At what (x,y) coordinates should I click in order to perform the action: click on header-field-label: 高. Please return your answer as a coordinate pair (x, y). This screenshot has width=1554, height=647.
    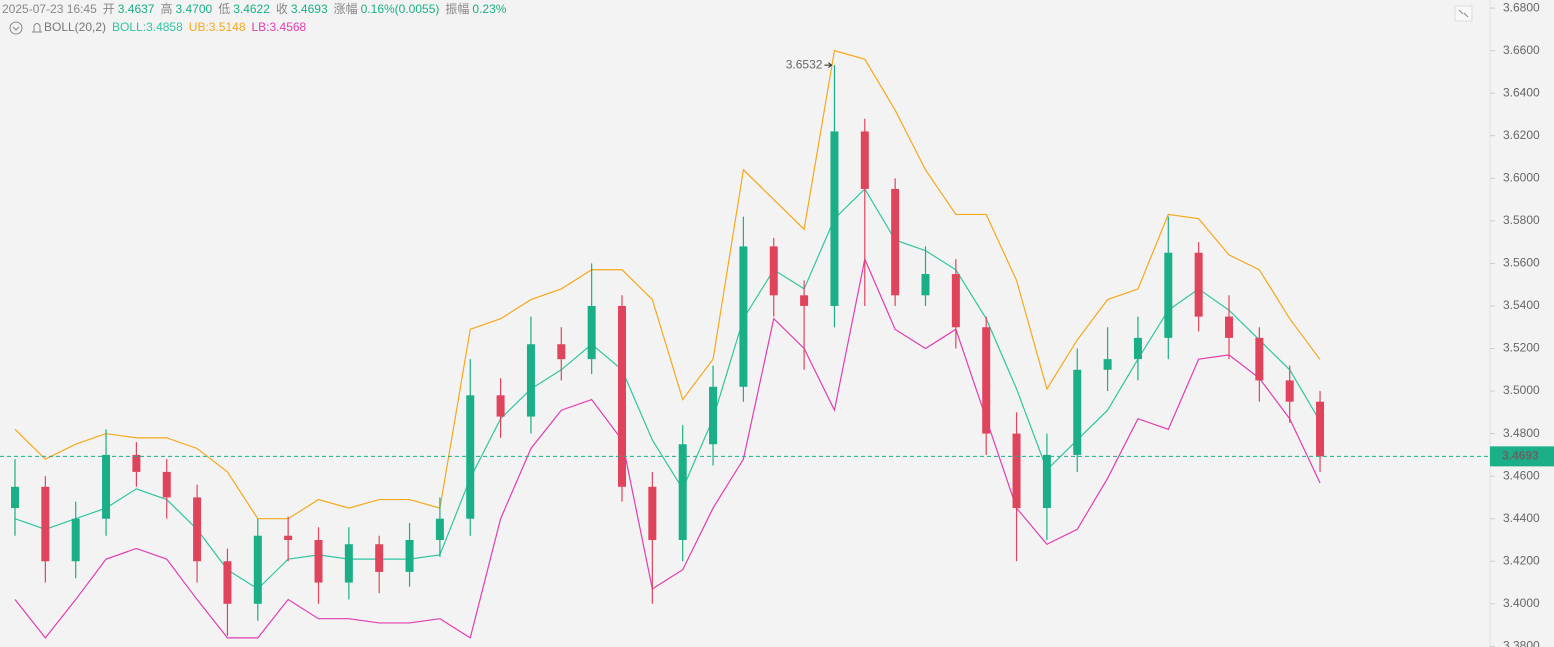
    Looking at the image, I should click on (166, 8).